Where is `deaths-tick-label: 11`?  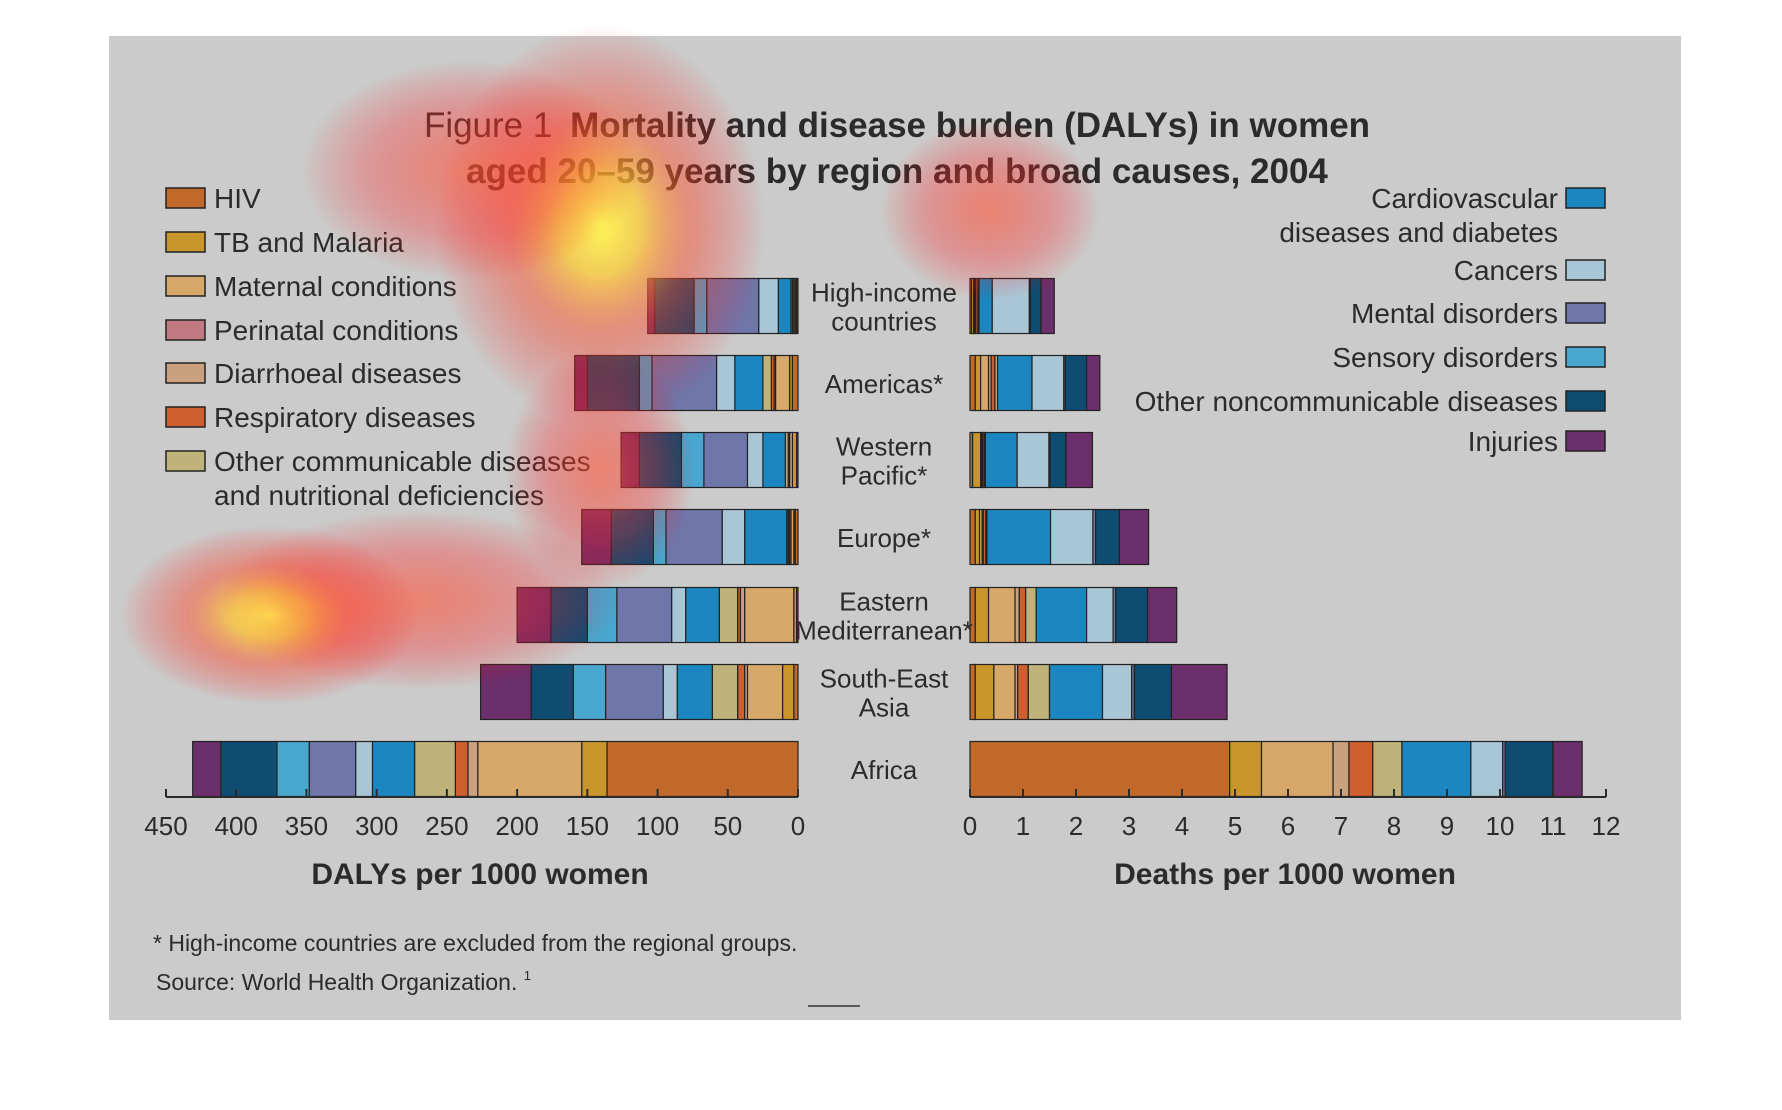 deaths-tick-label: 11 is located at coordinates (1553, 826).